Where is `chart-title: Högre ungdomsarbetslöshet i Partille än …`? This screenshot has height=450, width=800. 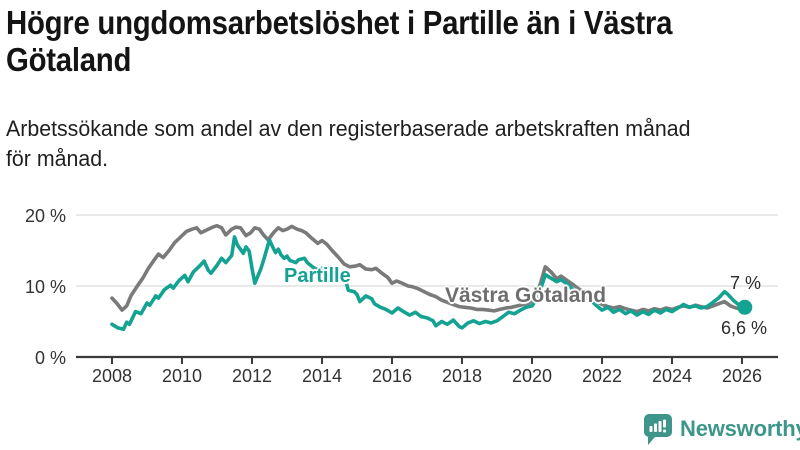
chart-title: Högre ungdomsarbetslöshet i Partille än … is located at coordinates (339, 41).